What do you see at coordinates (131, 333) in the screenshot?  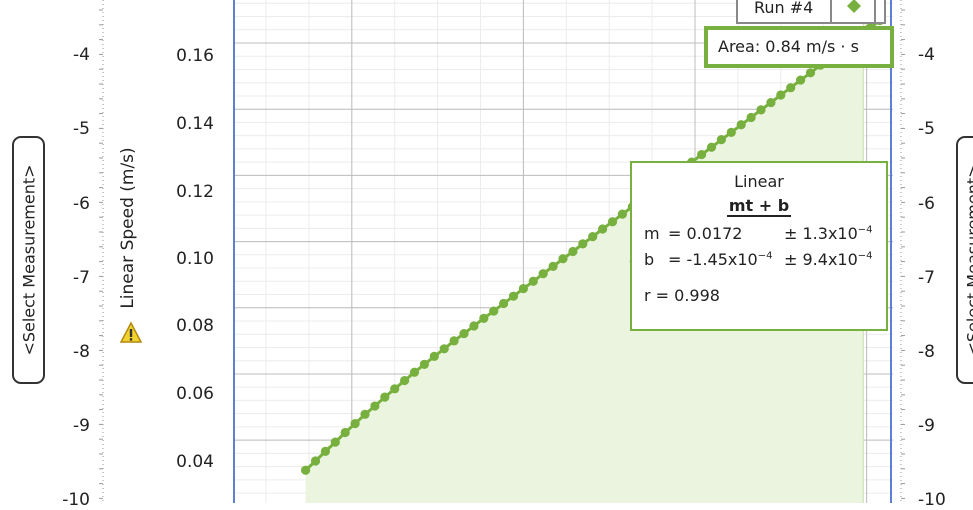 I see `warning-icon` at bounding box center [131, 333].